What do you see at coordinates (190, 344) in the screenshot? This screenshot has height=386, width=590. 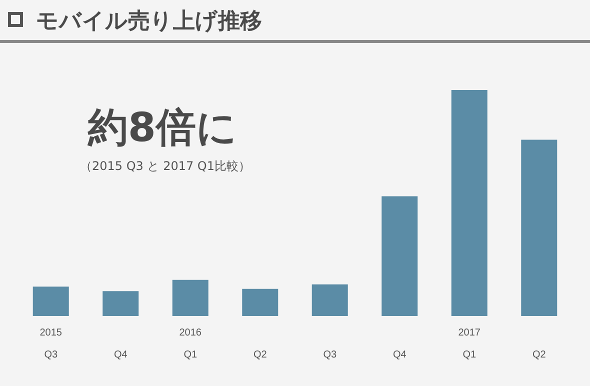 I see `x-tick-label: 2016 Q1` at bounding box center [190, 344].